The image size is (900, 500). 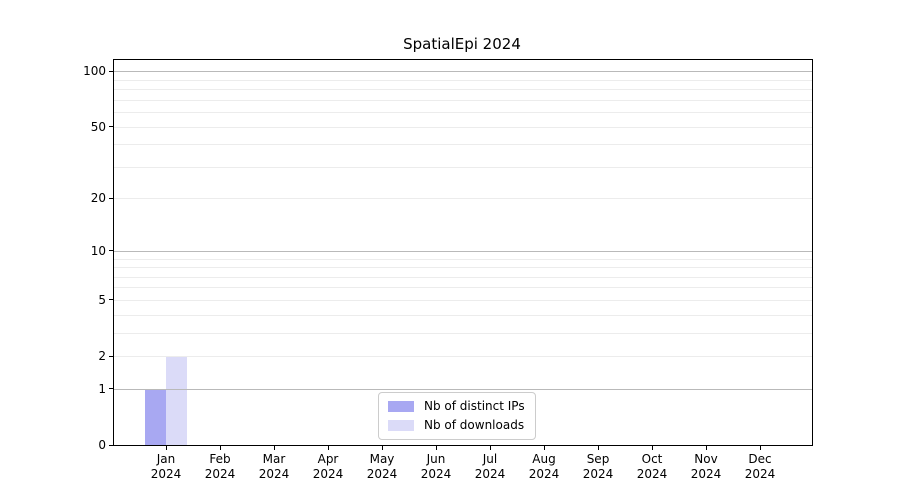 What do you see at coordinates (155, 416) in the screenshot?
I see `bar-distinct-ips` at bounding box center [155, 416].